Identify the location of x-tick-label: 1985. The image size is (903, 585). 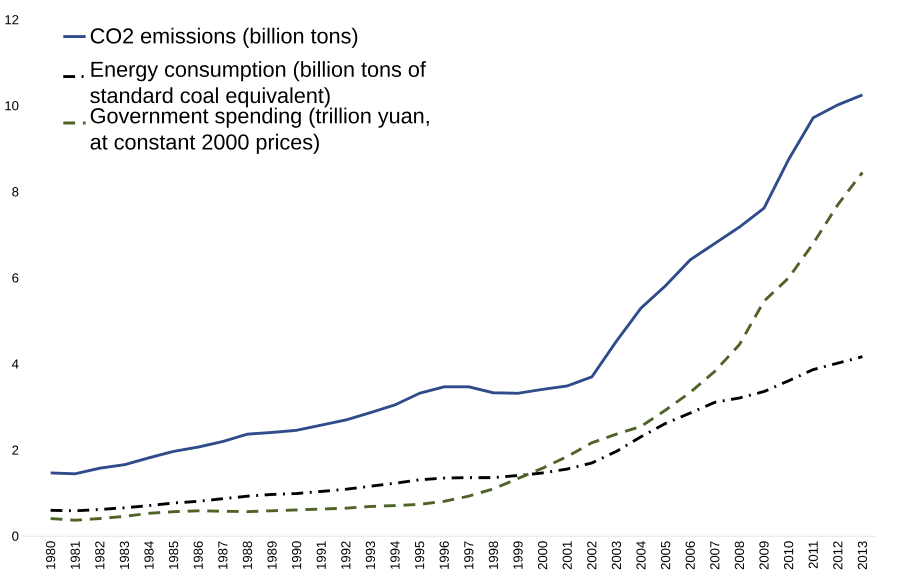
(173, 555).